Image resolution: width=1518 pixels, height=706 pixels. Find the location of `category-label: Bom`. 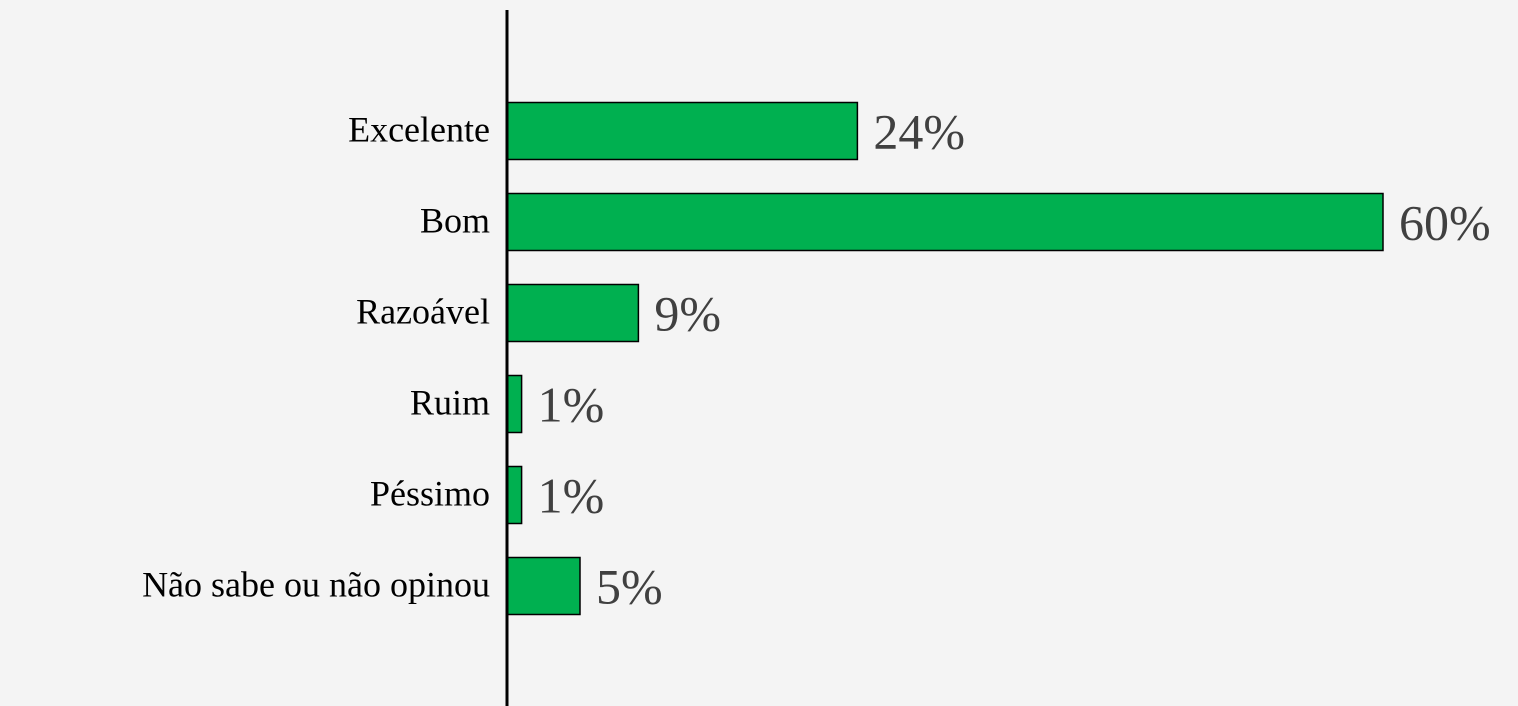

category-label: Bom is located at coordinates (455, 220).